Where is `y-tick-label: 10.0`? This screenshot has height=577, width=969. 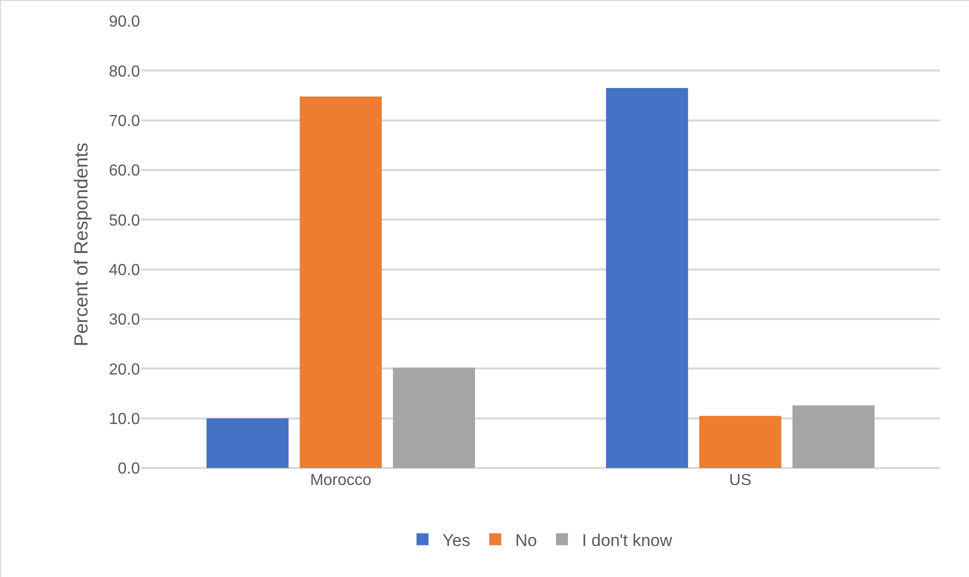 y-tick-label: 10.0 is located at coordinates (124, 419).